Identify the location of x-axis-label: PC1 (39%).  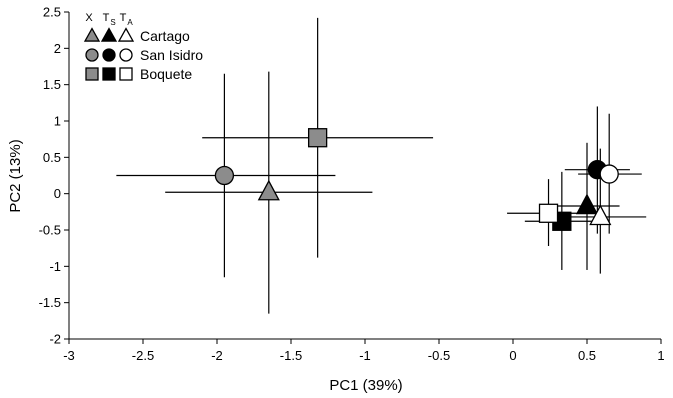
(365, 385).